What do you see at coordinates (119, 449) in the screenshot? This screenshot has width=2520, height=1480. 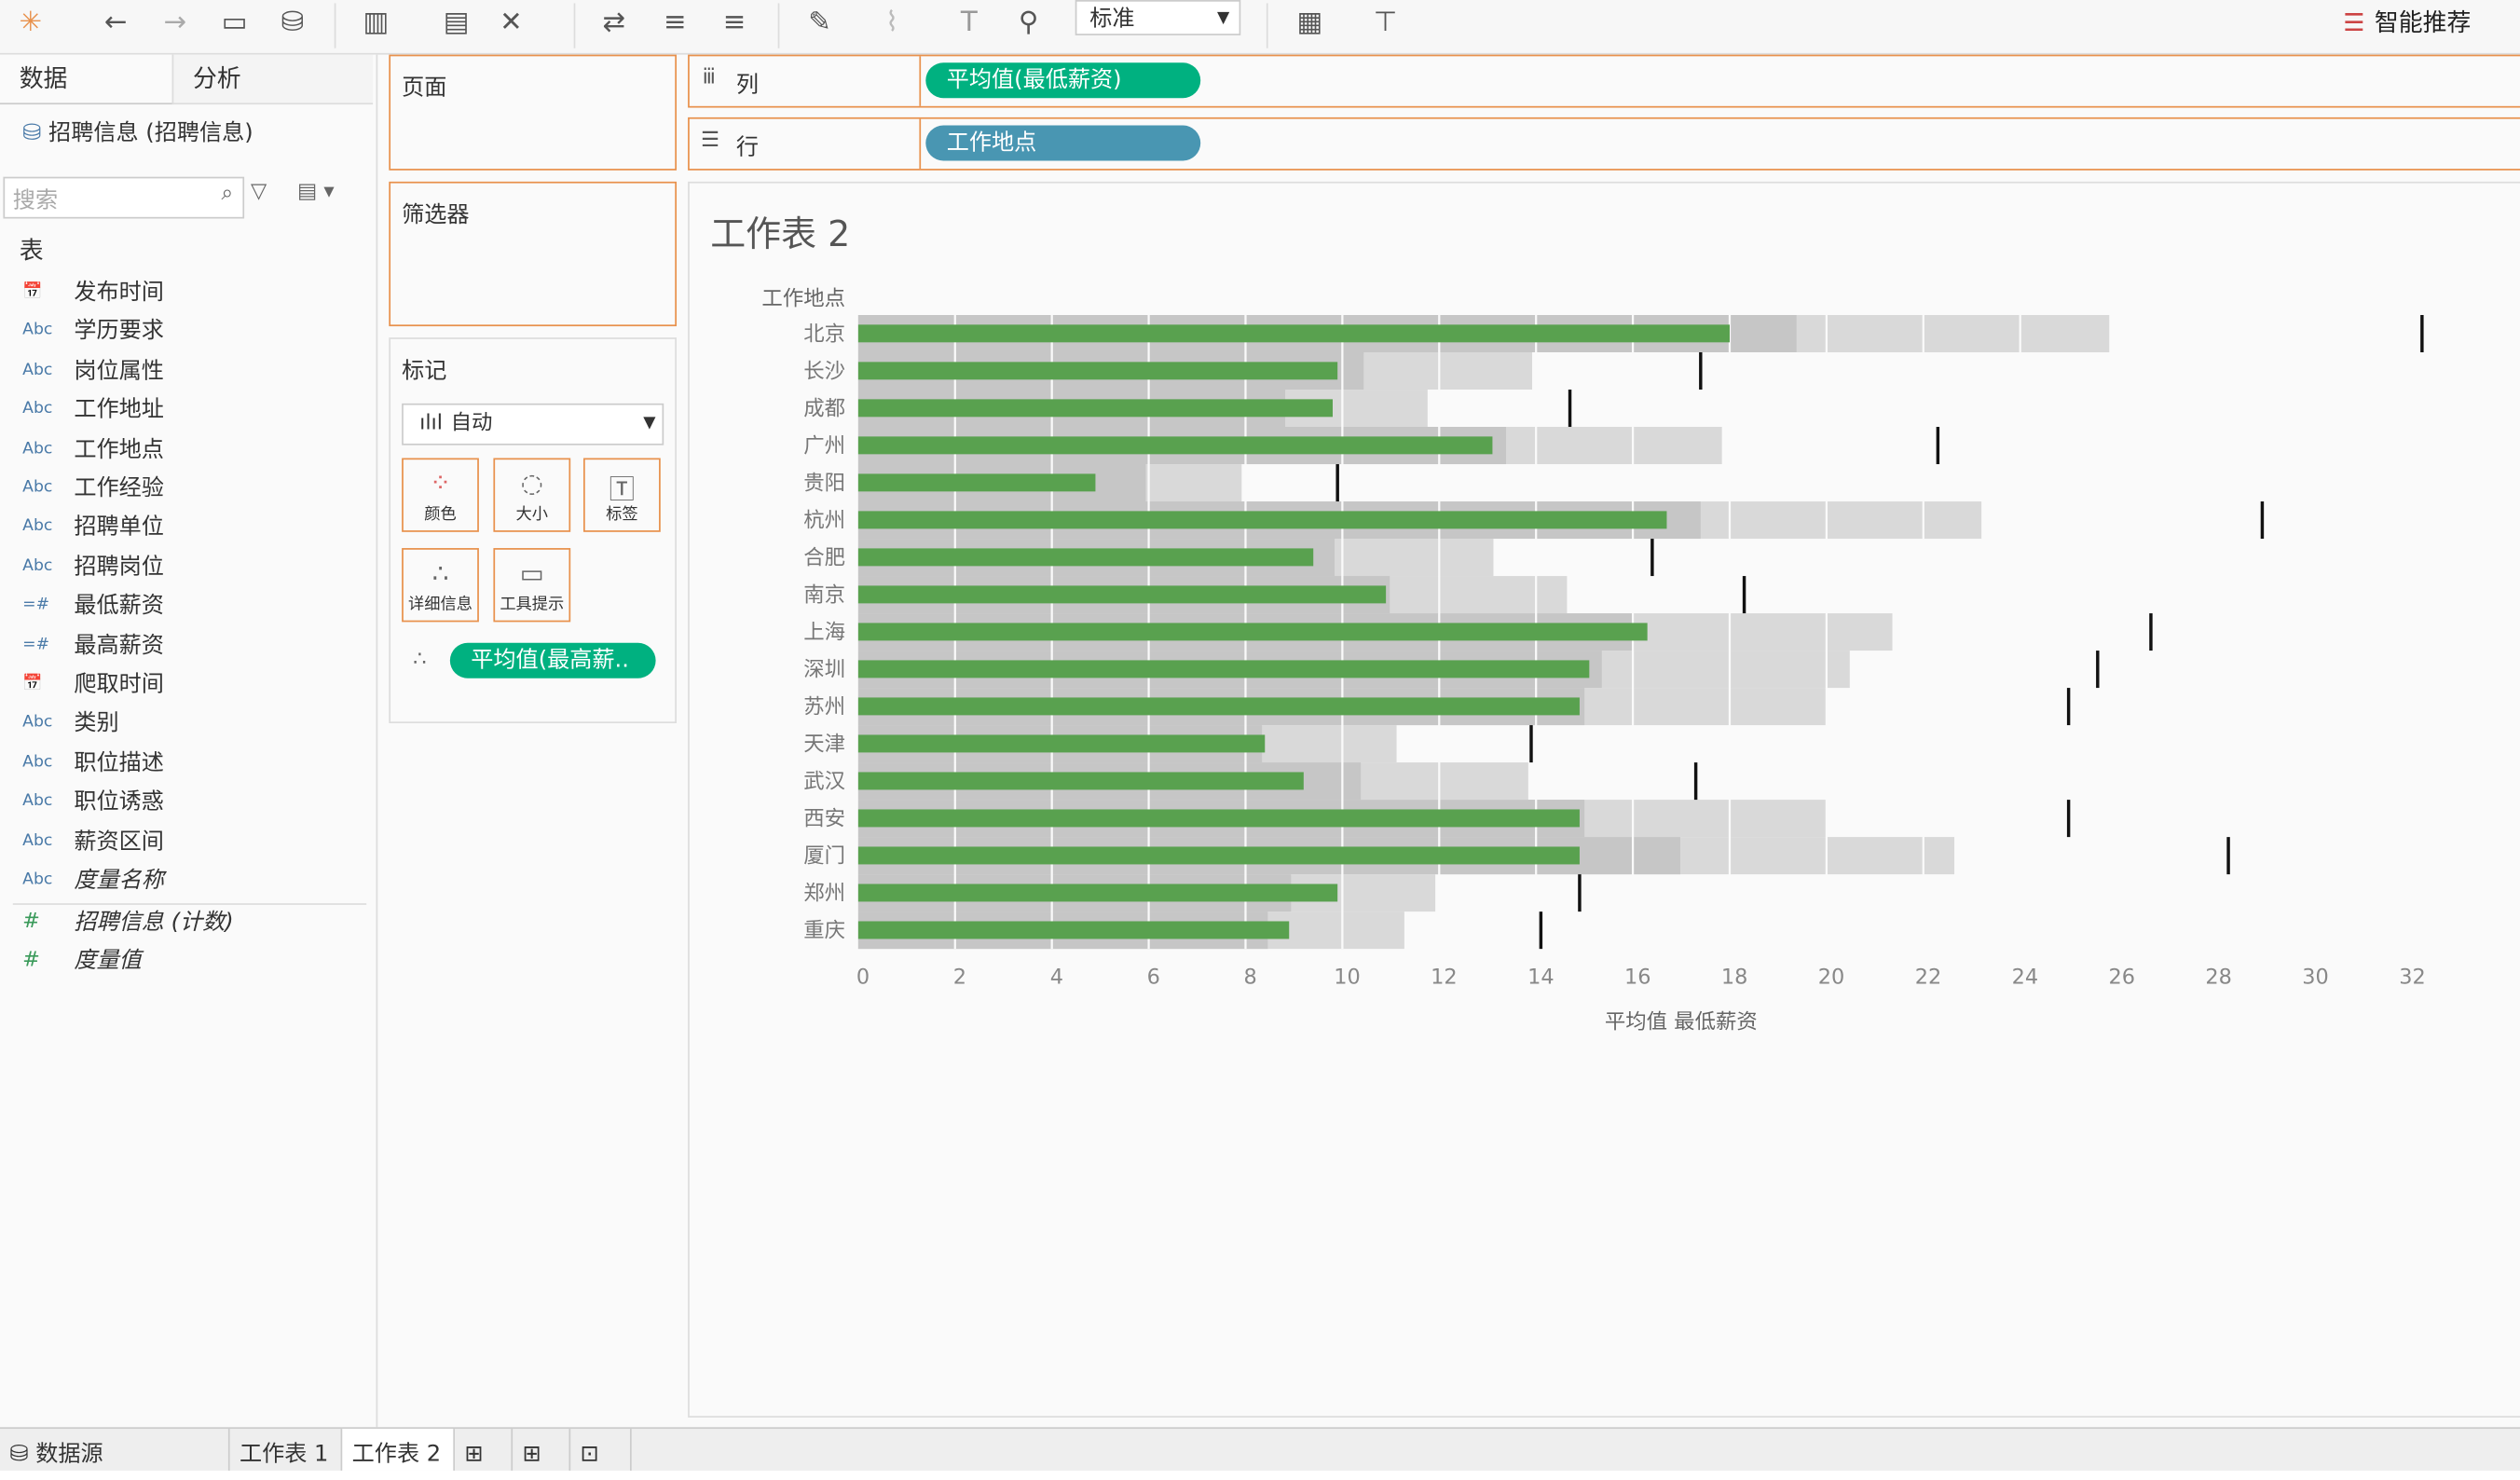 I see `field-name: 工作地点` at bounding box center [119, 449].